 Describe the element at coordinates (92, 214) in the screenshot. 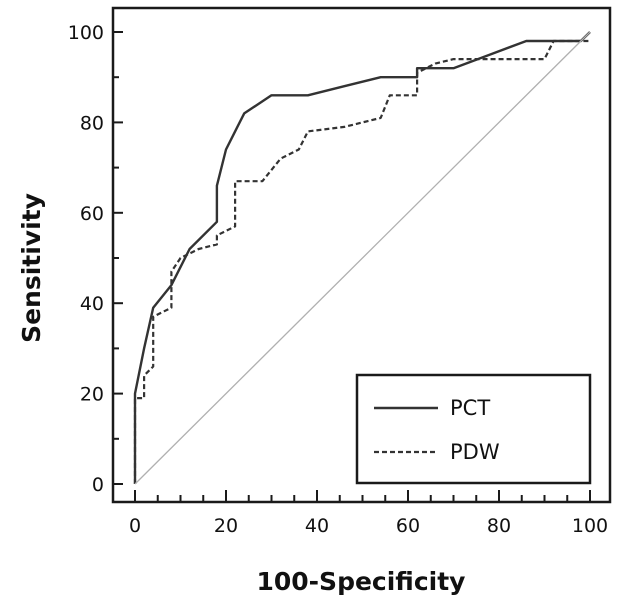

I see `y-tick-label: 60` at that location.